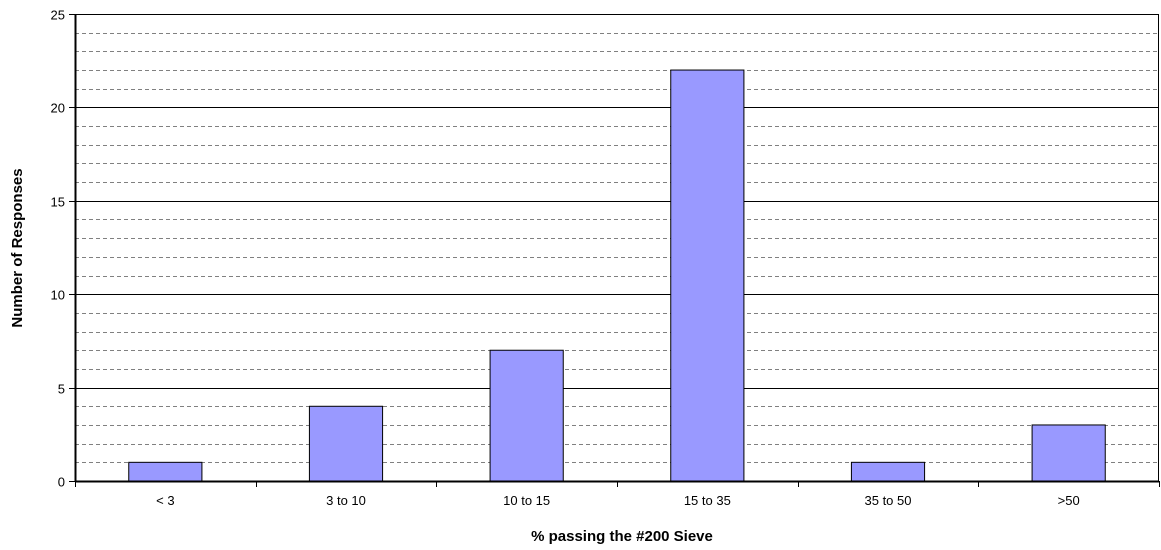 Image resolution: width=1161 pixels, height=550 pixels. What do you see at coordinates (526, 500) in the screenshot?
I see `x-tick-label: 10 to 15` at bounding box center [526, 500].